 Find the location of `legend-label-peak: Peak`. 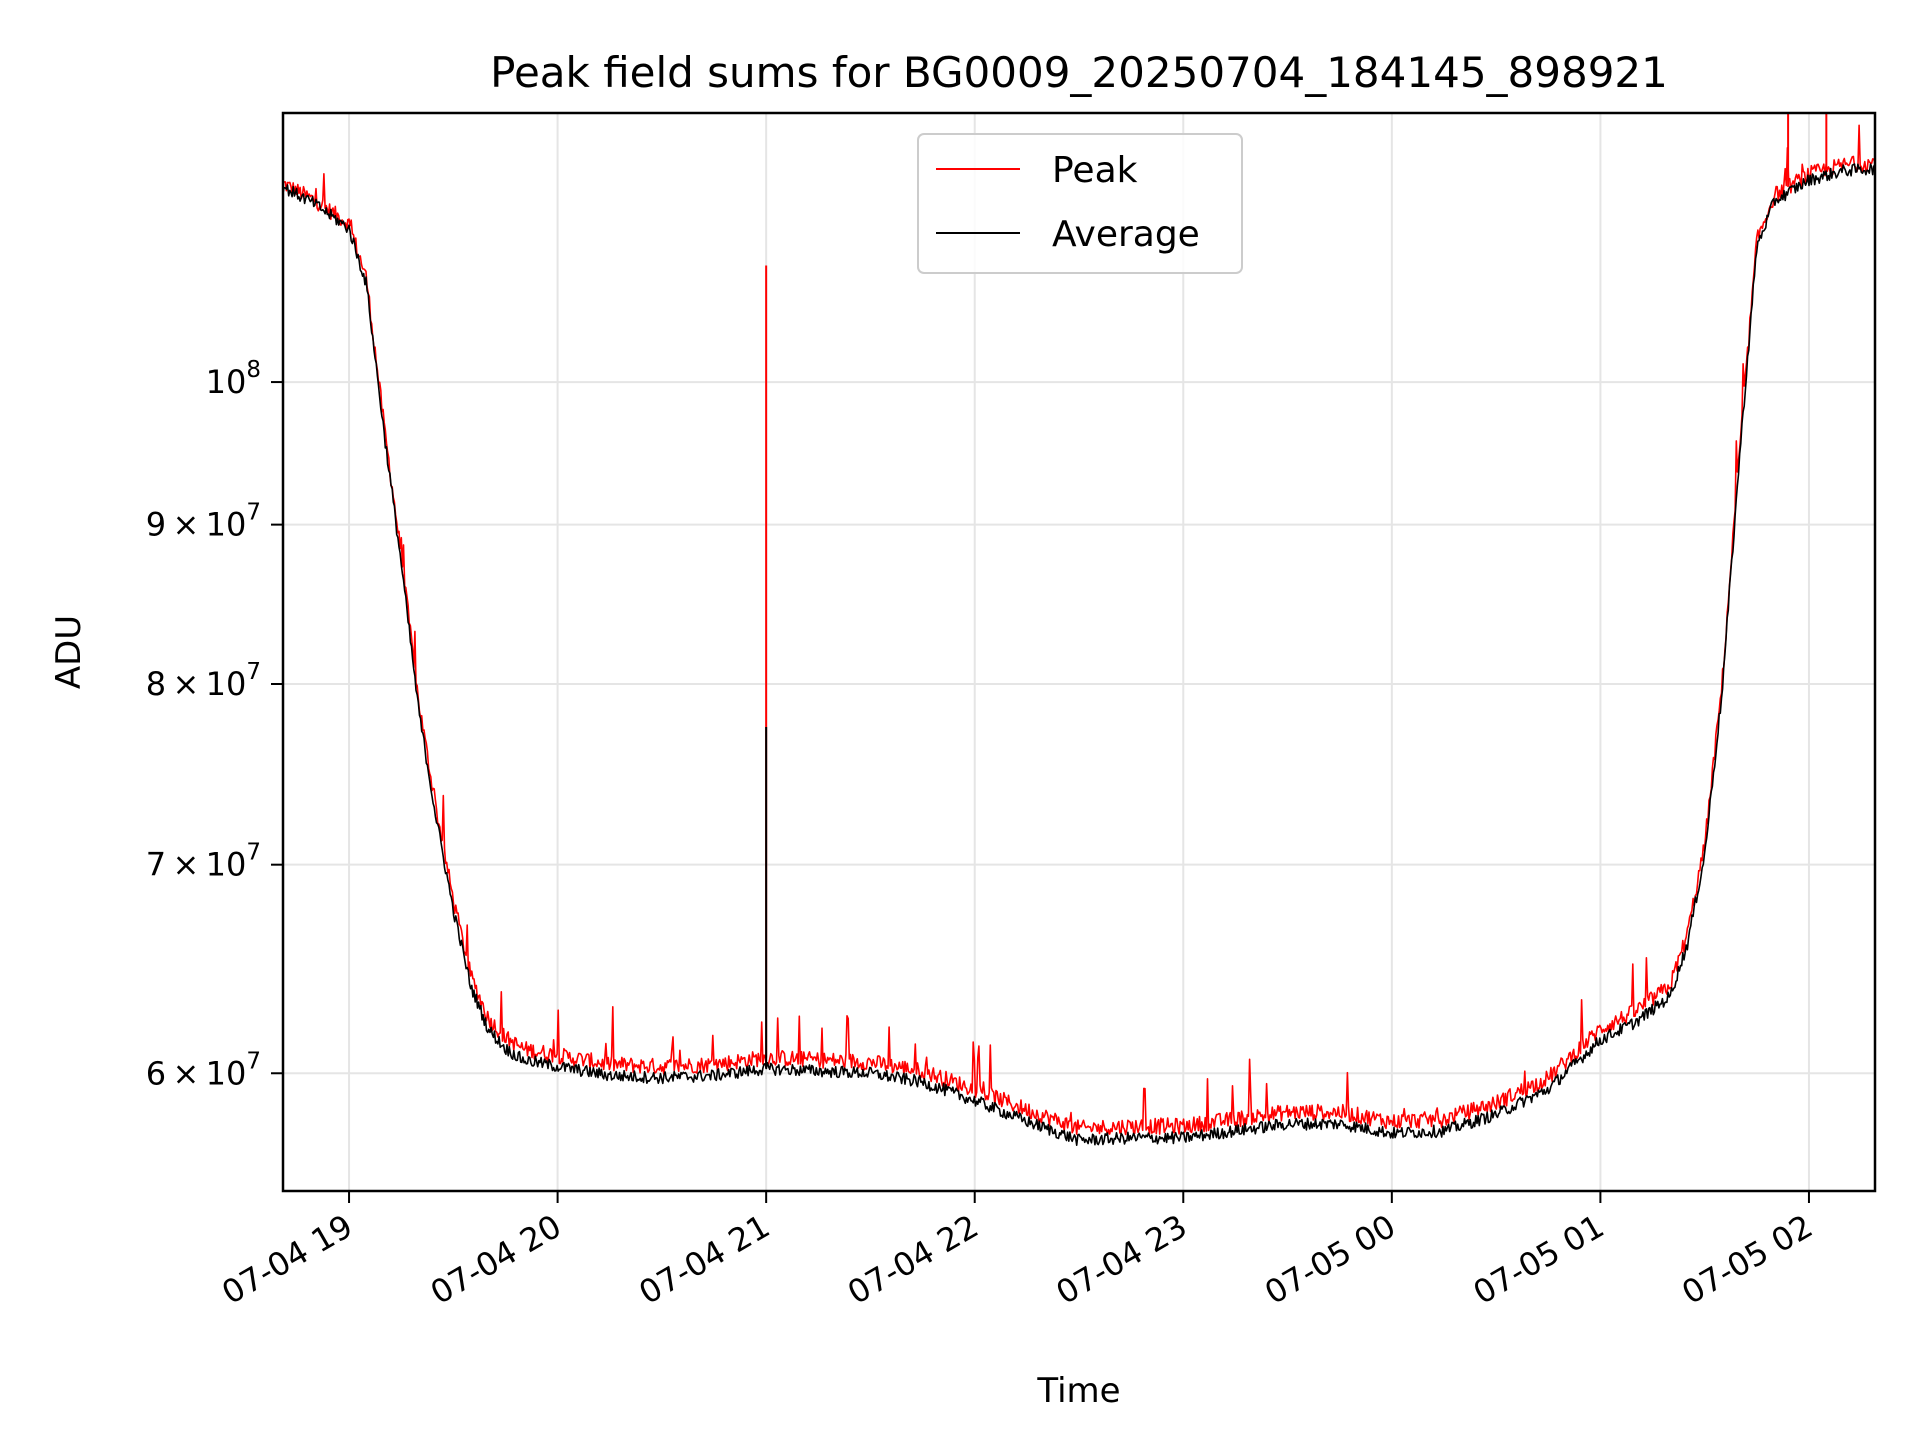

legend-label-peak: Peak is located at coordinates (1095, 170).